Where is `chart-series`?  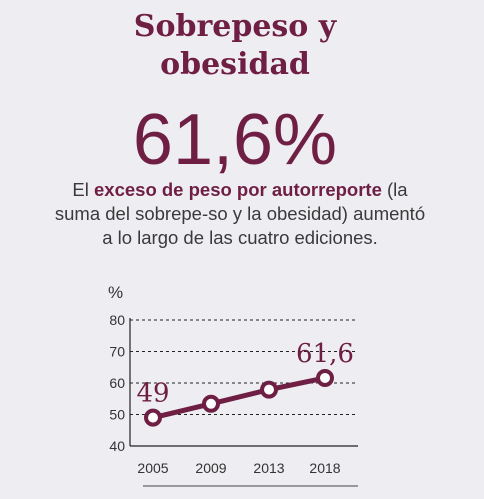 chart-series is located at coordinates (239, 397).